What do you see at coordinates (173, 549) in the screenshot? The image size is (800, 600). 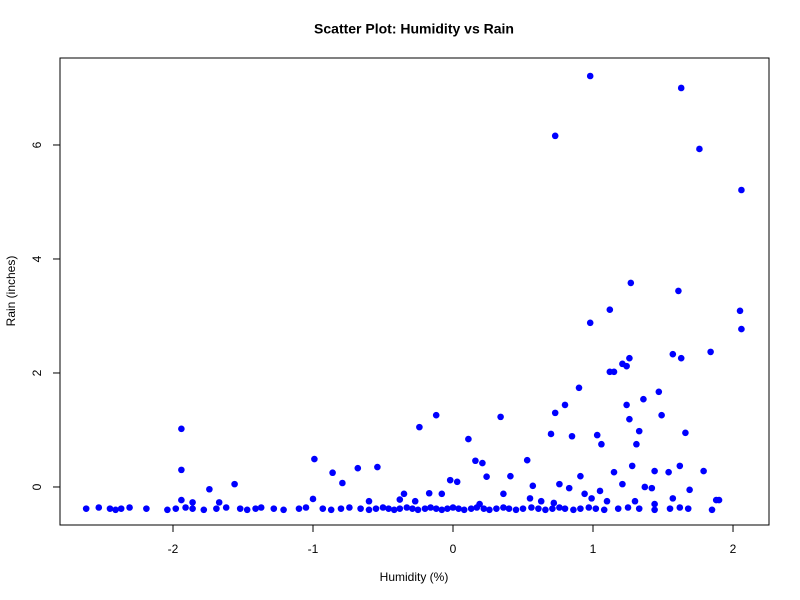 I see `x-tick-label: -2` at bounding box center [173, 549].